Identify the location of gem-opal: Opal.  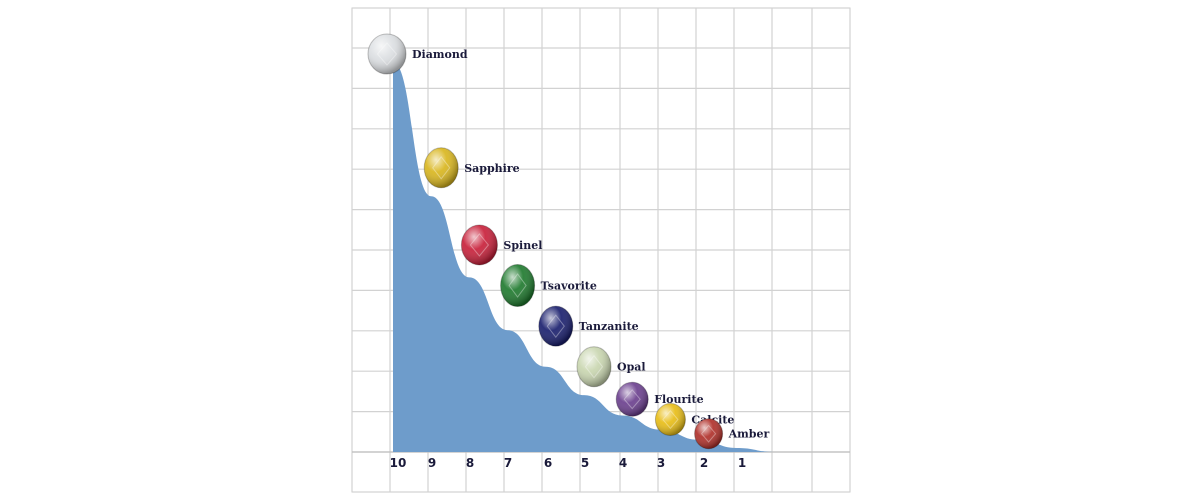
(611, 367).